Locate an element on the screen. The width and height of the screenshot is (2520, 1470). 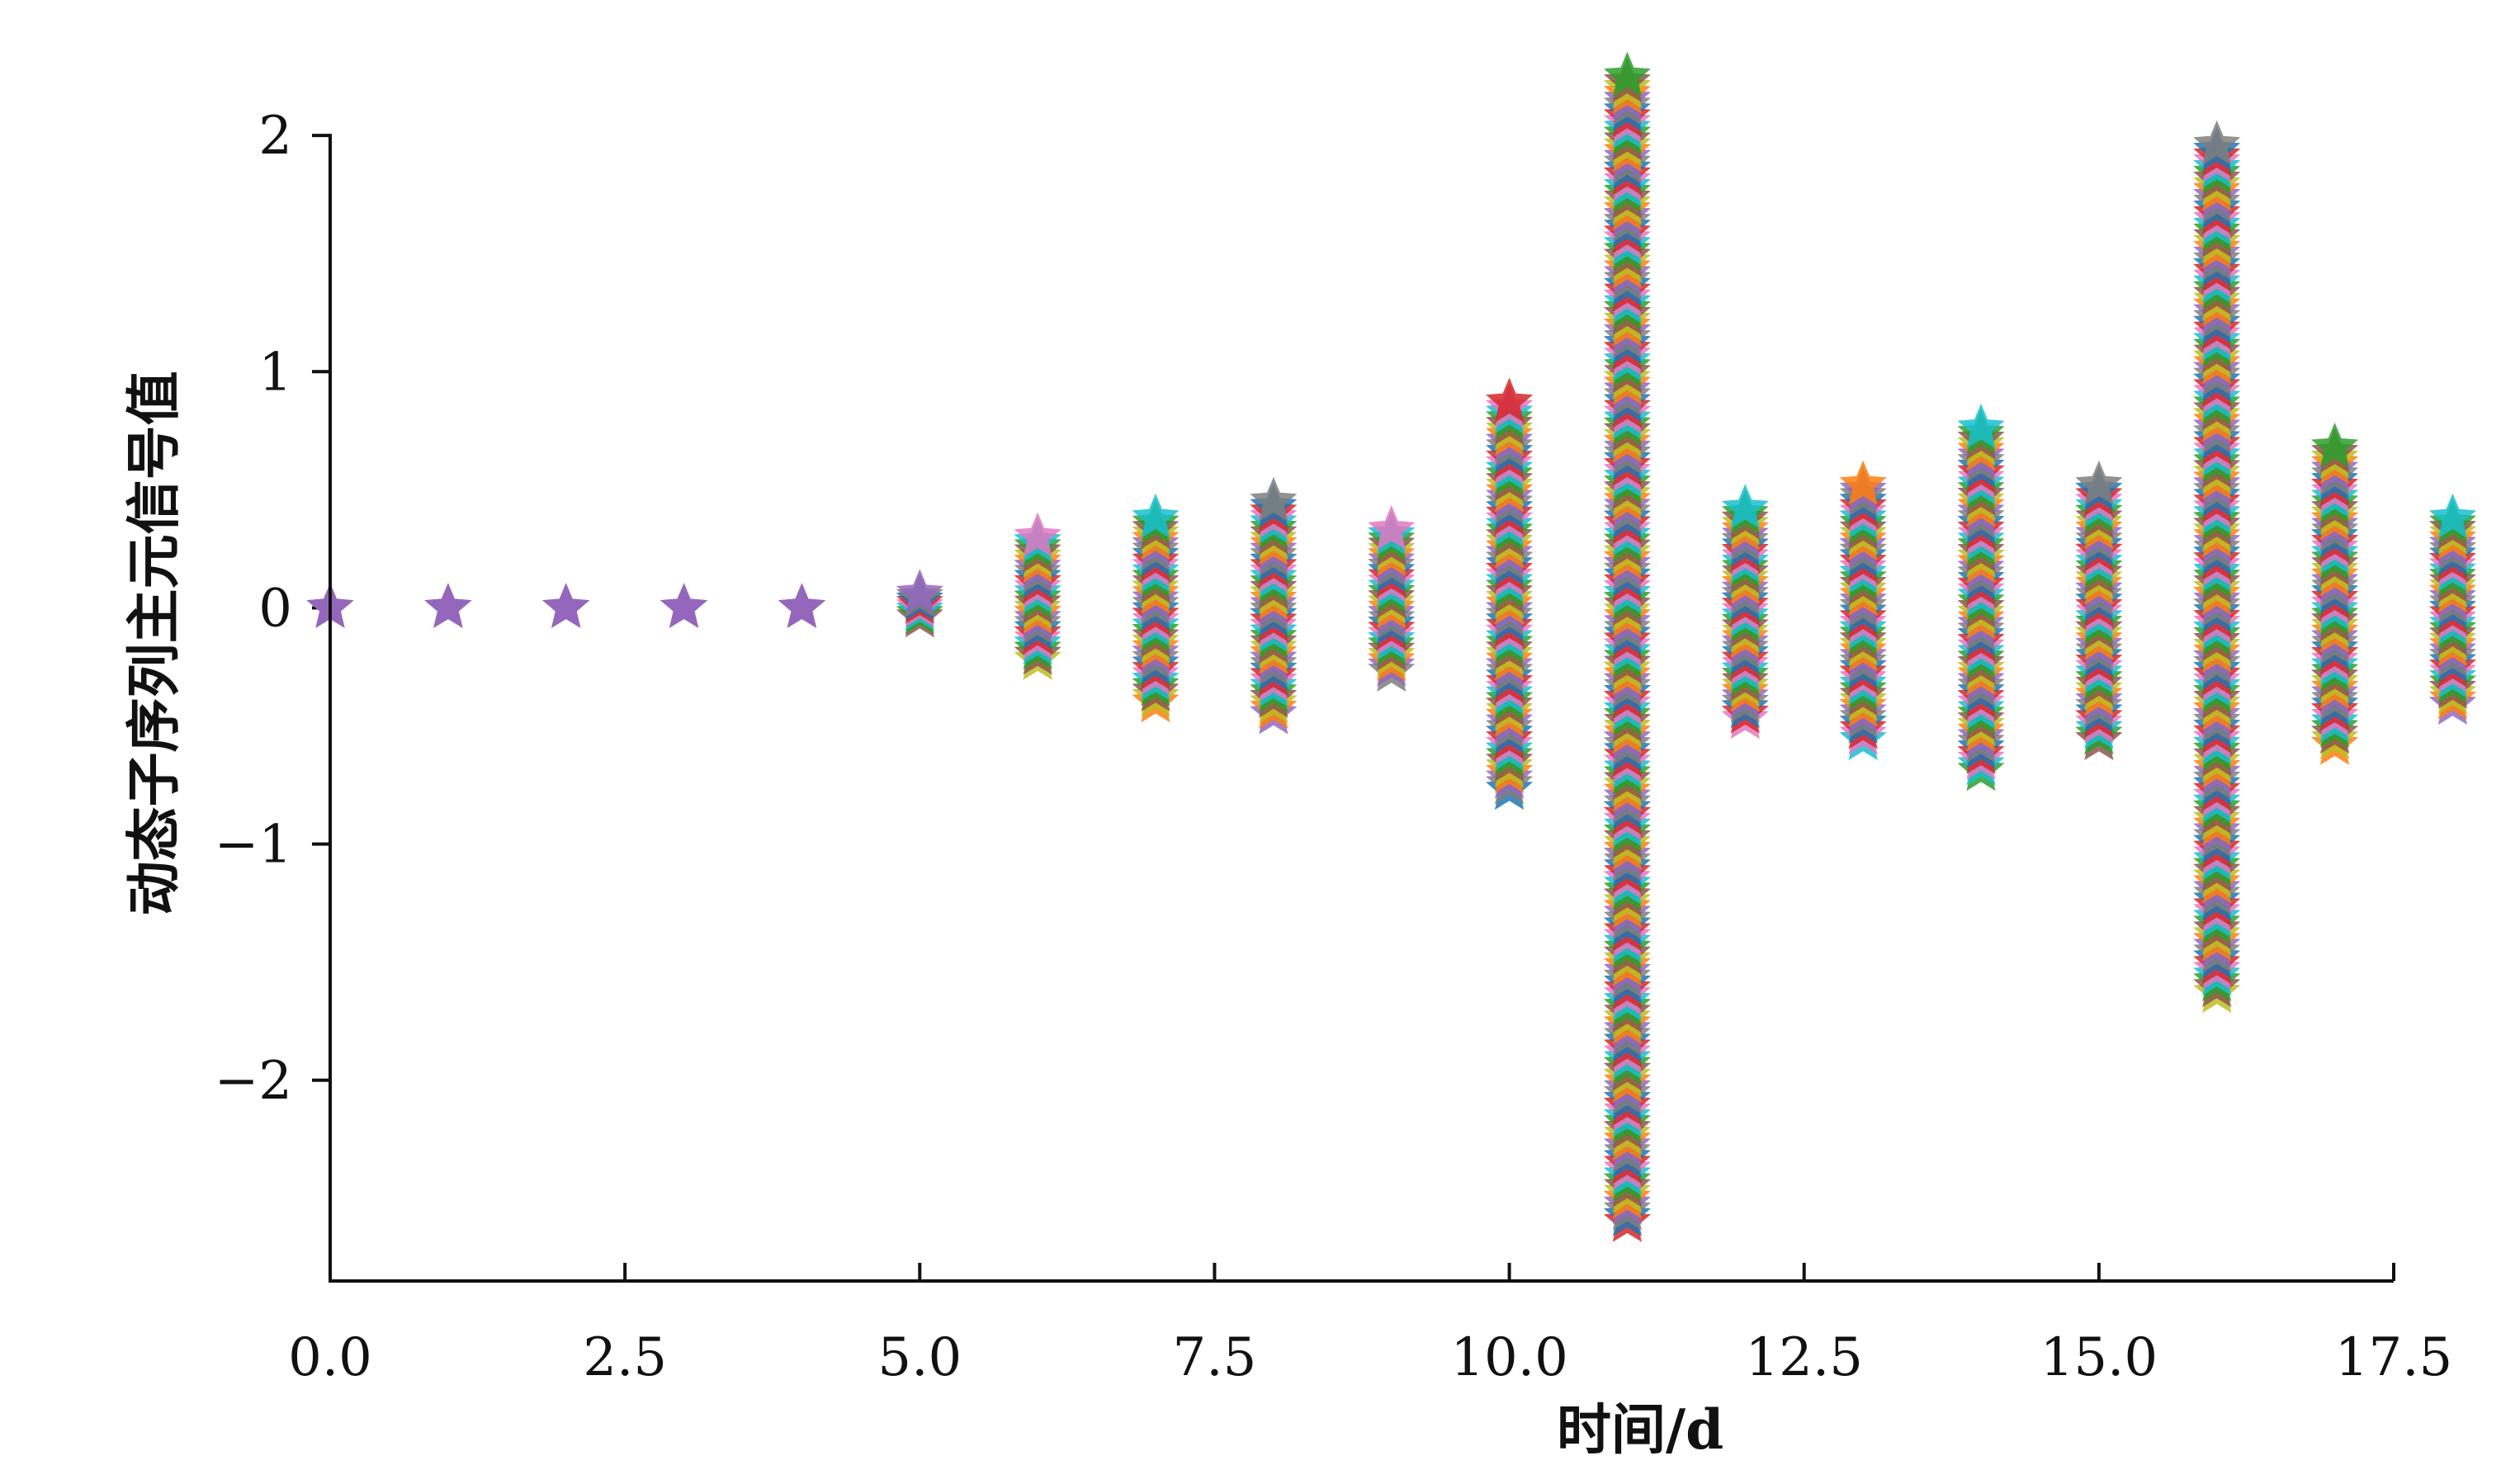
y-tick-label: 2 is located at coordinates (275, 136).